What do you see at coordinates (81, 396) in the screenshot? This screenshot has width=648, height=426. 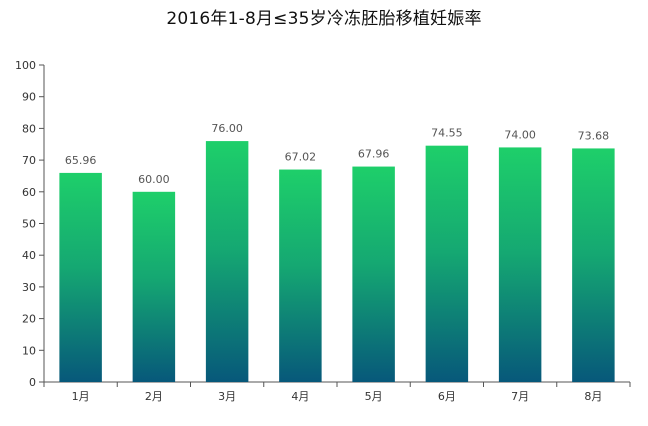 I see `x-axis-category-label: 1月` at bounding box center [81, 396].